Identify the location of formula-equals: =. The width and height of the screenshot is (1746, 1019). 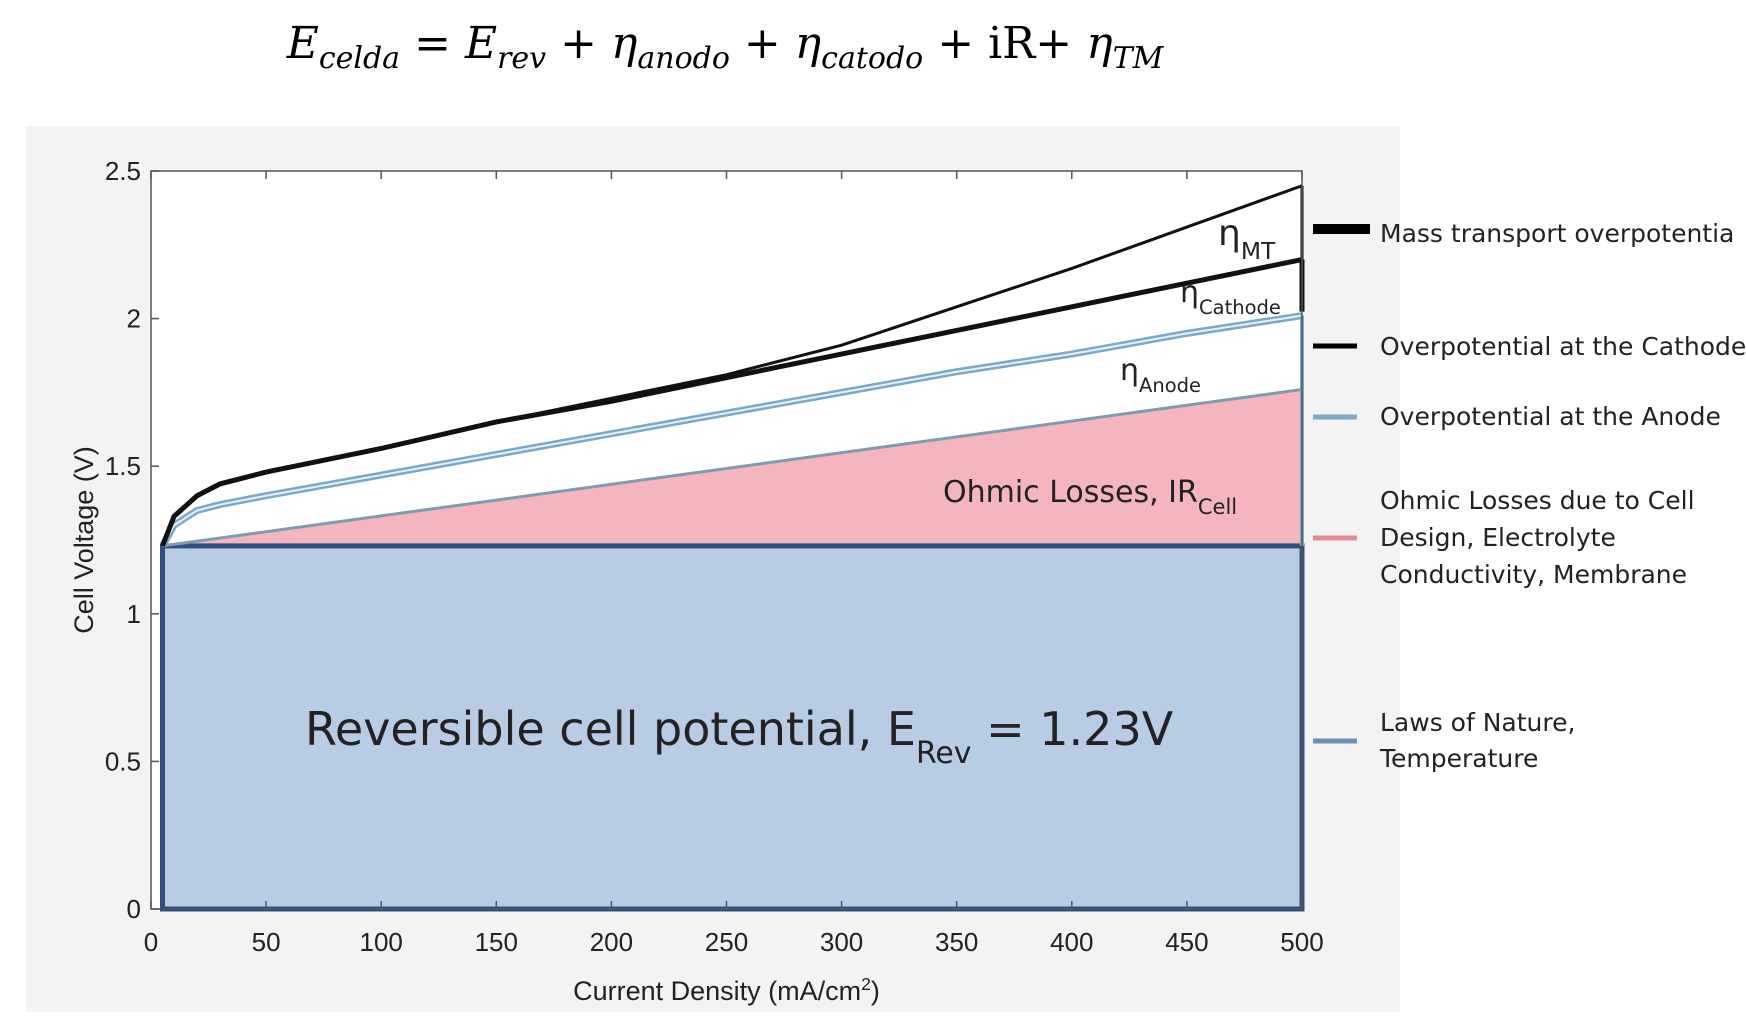
(432, 43).